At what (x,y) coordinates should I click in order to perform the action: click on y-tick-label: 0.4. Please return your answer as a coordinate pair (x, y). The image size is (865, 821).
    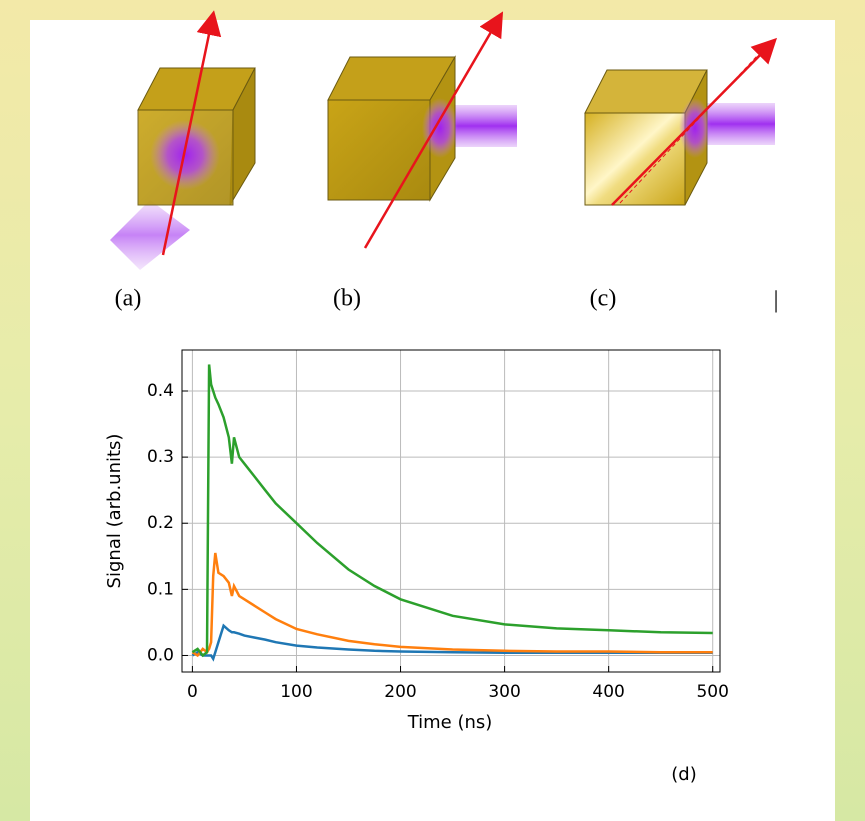
    Looking at the image, I should click on (160, 391).